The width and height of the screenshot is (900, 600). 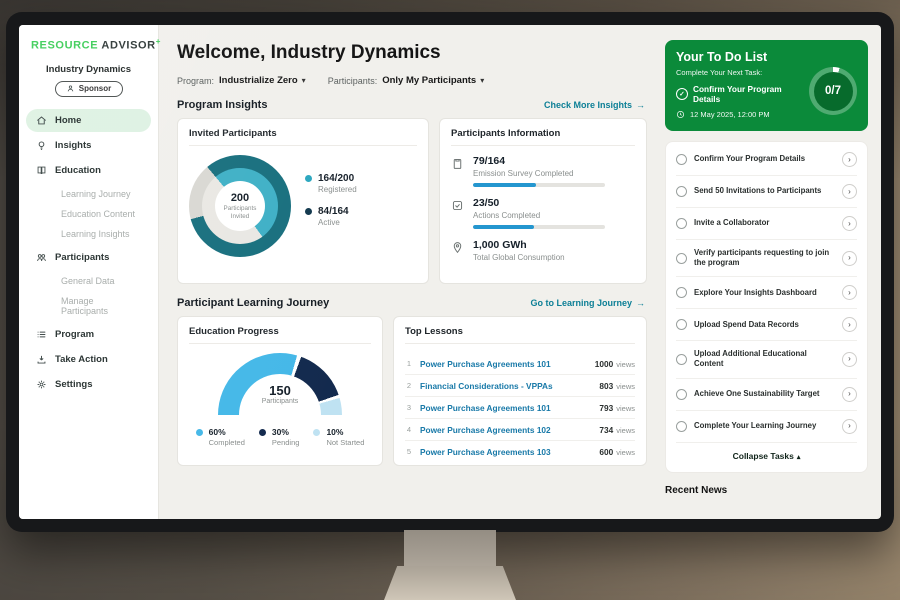 I want to click on actions-completed-row: 23/50 Actions Completed, so click(x=543, y=213).